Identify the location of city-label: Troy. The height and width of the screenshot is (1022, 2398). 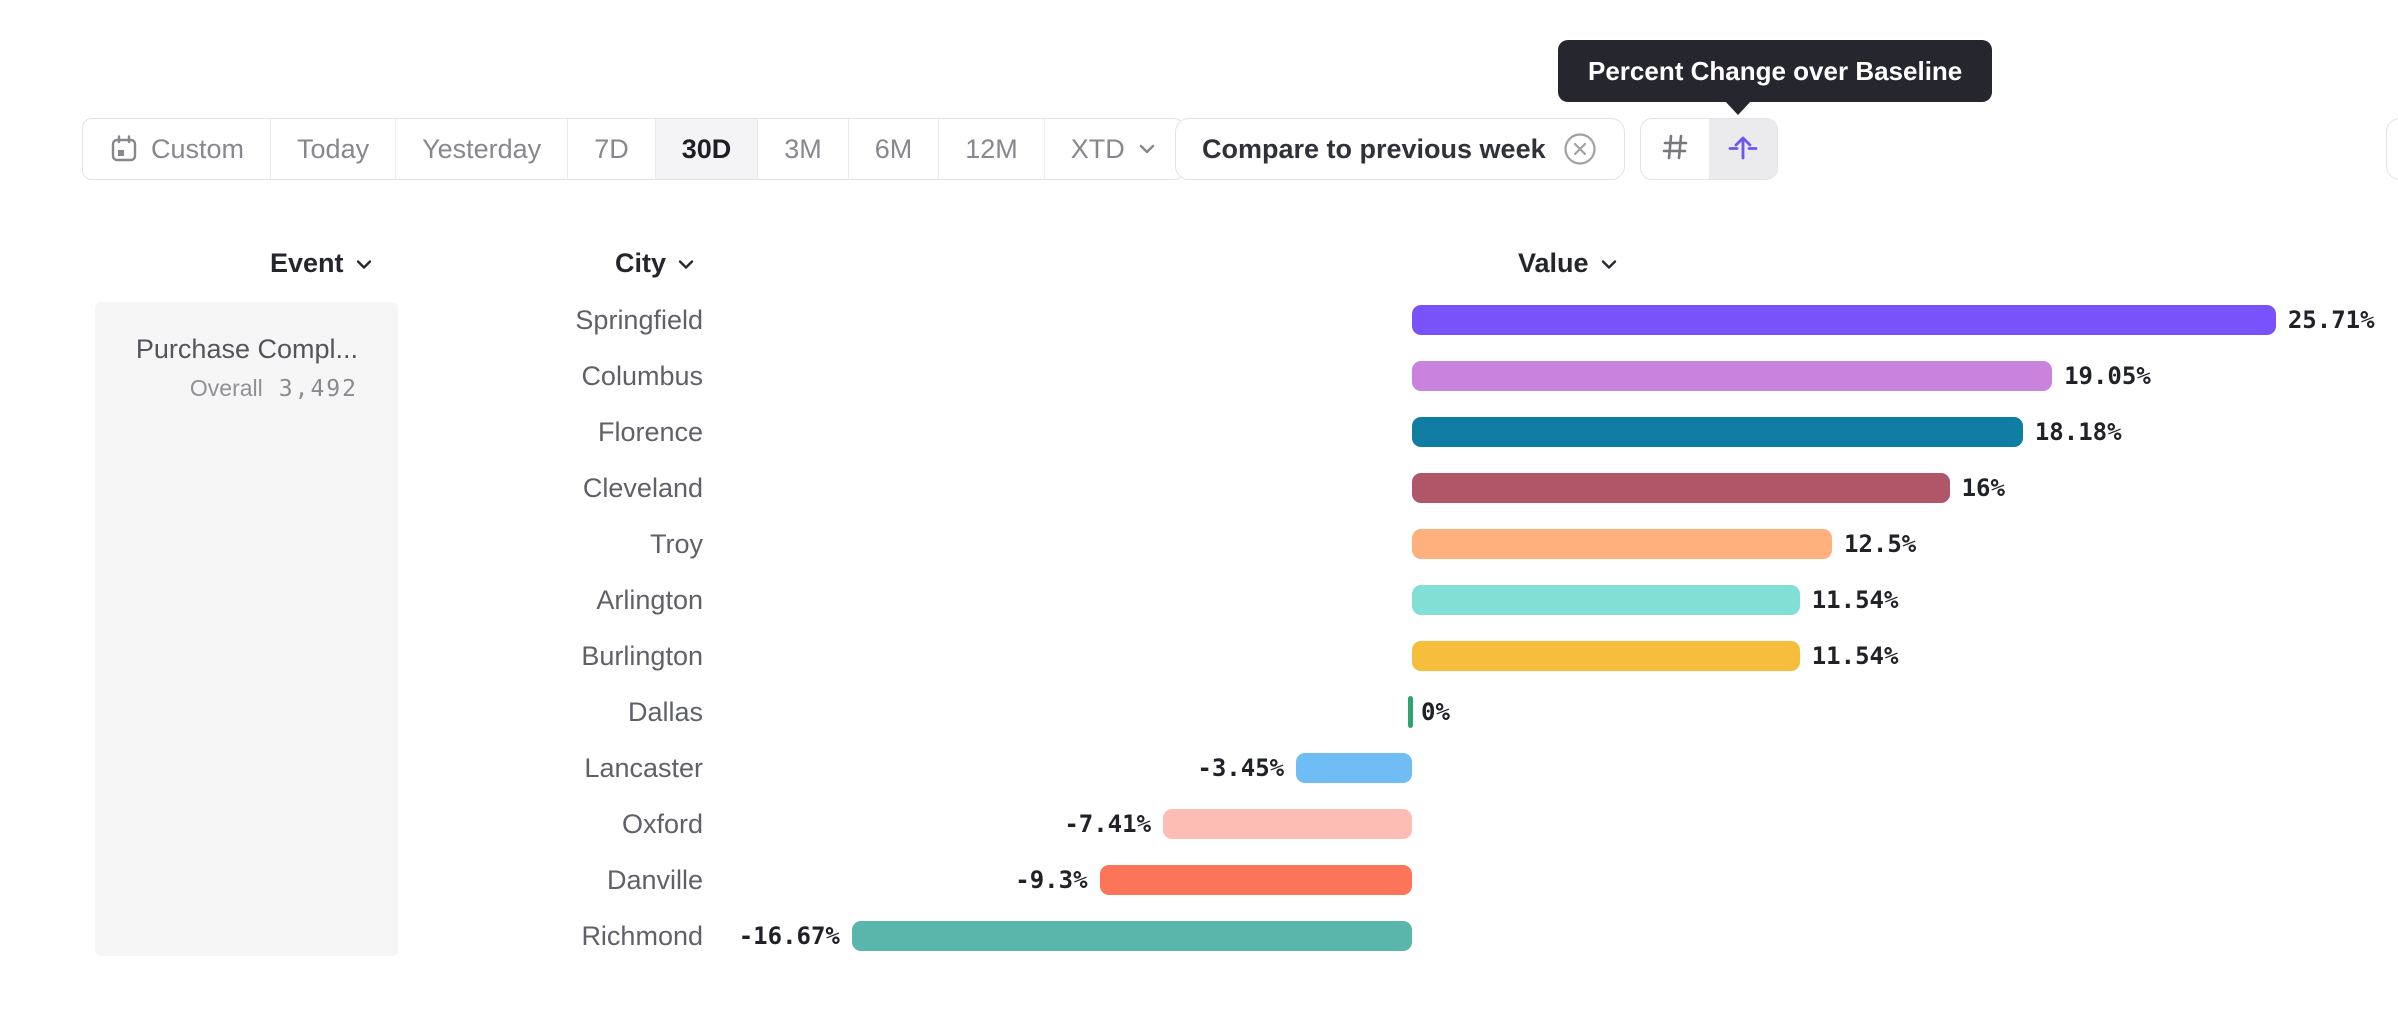
(676, 544).